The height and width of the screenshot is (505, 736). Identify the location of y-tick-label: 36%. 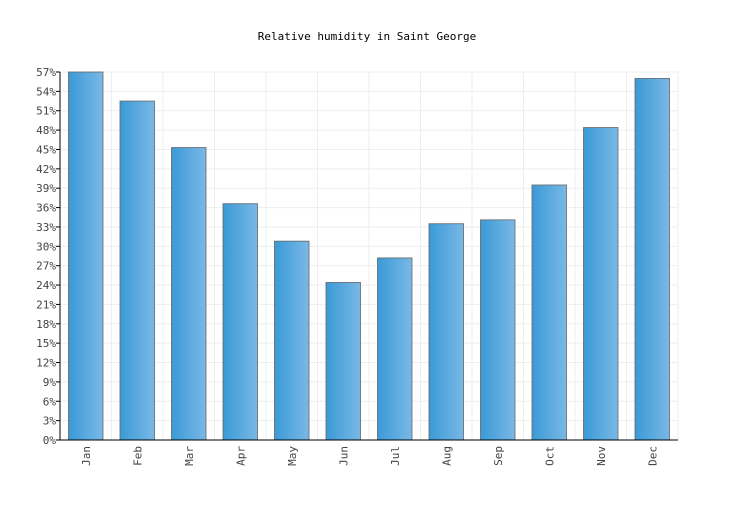
(46, 208).